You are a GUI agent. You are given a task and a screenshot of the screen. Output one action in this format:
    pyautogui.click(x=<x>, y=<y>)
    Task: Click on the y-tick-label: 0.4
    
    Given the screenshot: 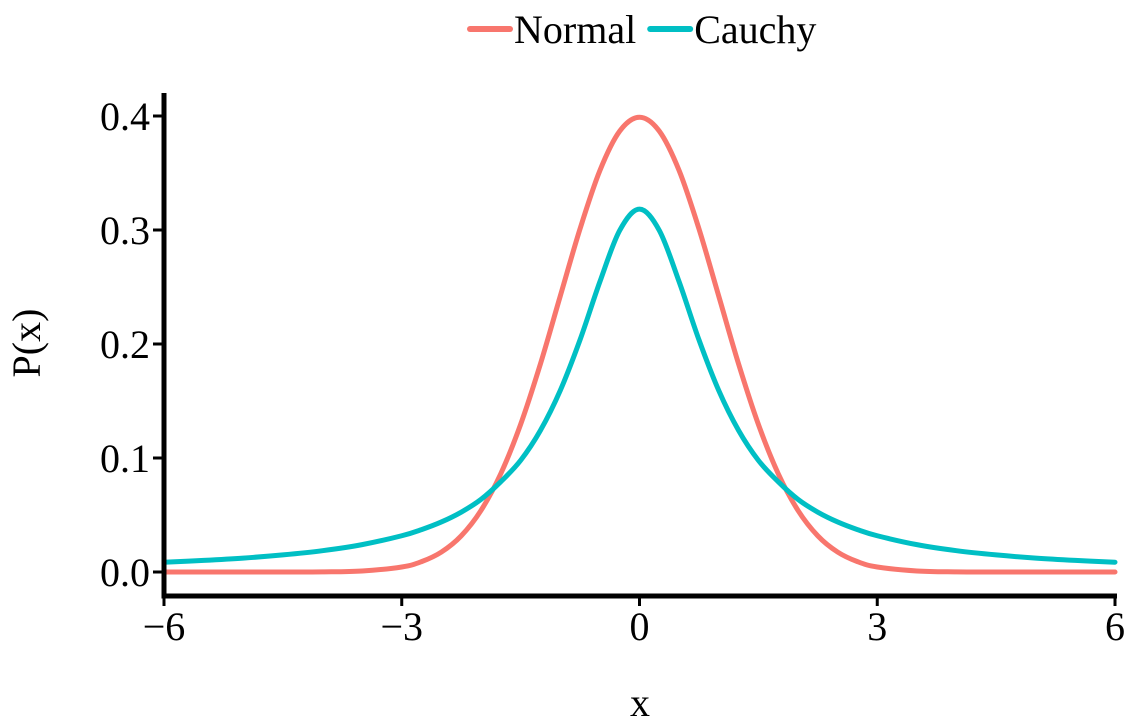 What is the action you would take?
    pyautogui.click(x=125, y=116)
    